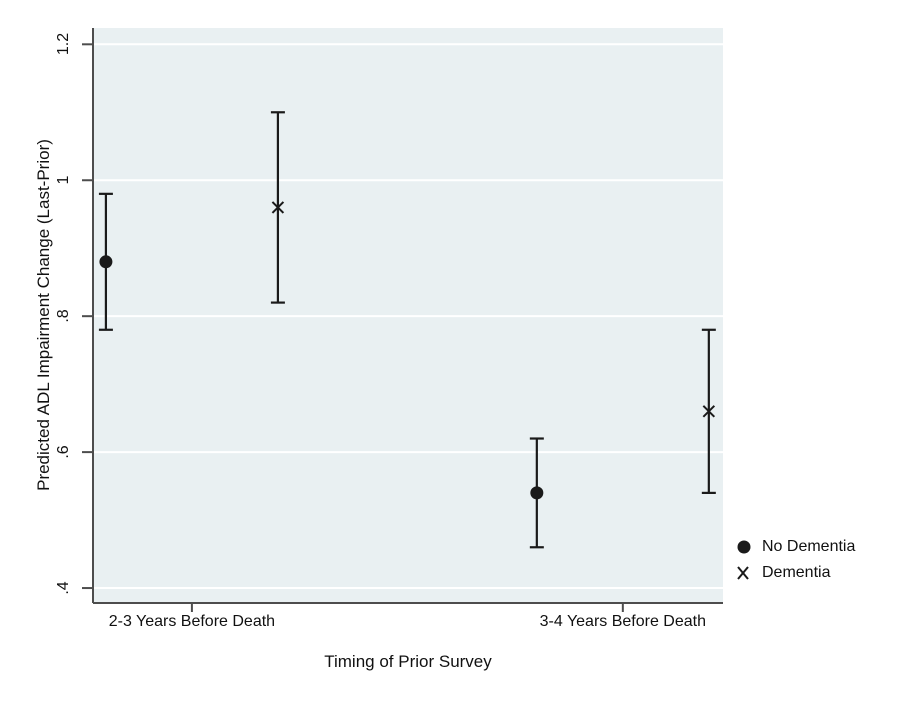 The image size is (900, 704). What do you see at coordinates (63, 316) in the screenshot?
I see `y-tick-label-text: .8` at bounding box center [63, 316].